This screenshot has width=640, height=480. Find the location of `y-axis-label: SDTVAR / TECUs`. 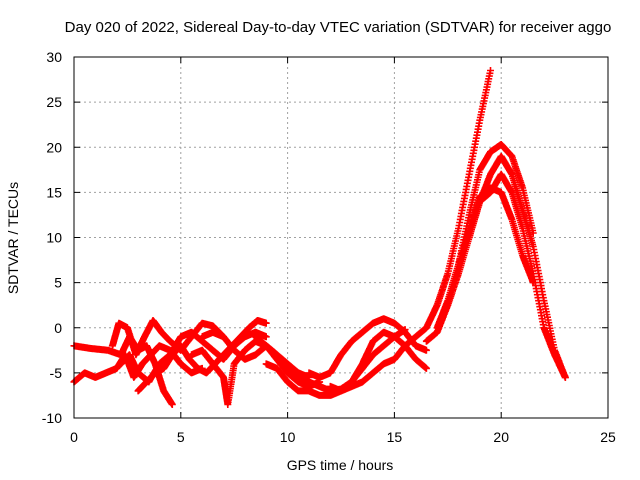

y-axis-label: SDTVAR / TECUs is located at coordinates (13, 238).